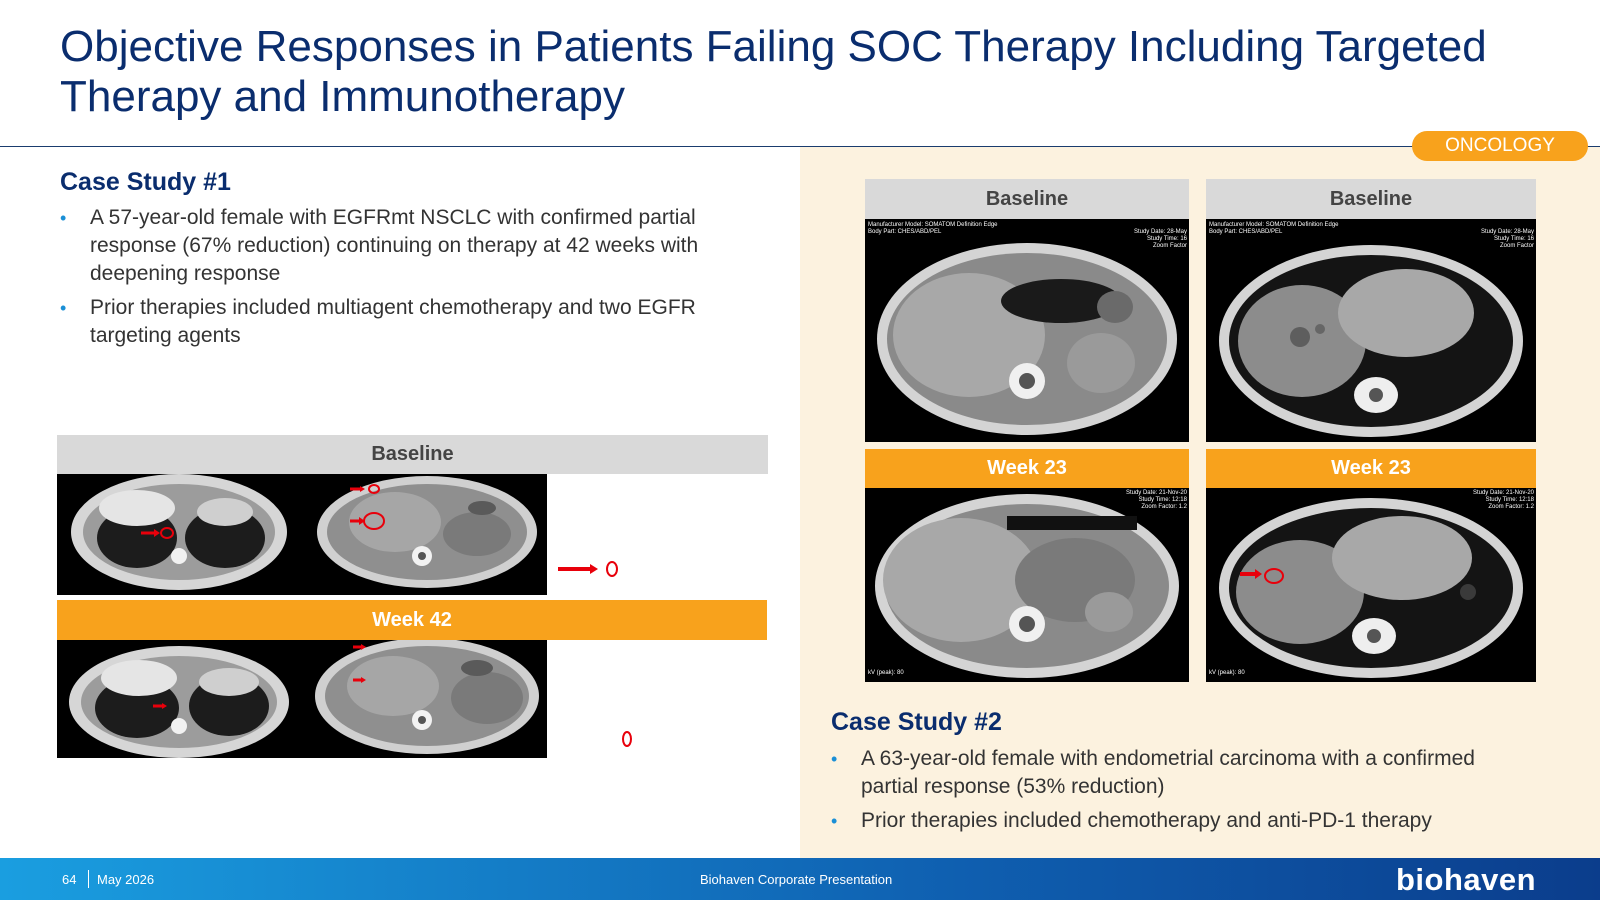  I want to click on case1-baseline-annotations, so click(379, 530).